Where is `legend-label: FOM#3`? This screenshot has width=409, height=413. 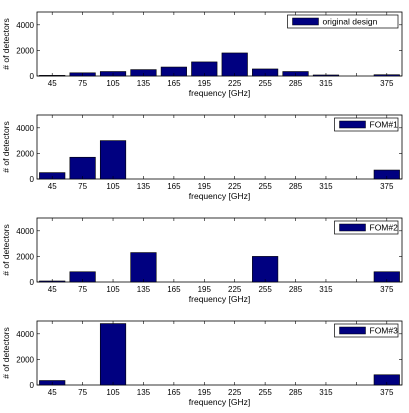
legend-label: FOM#3 is located at coordinates (384, 331).